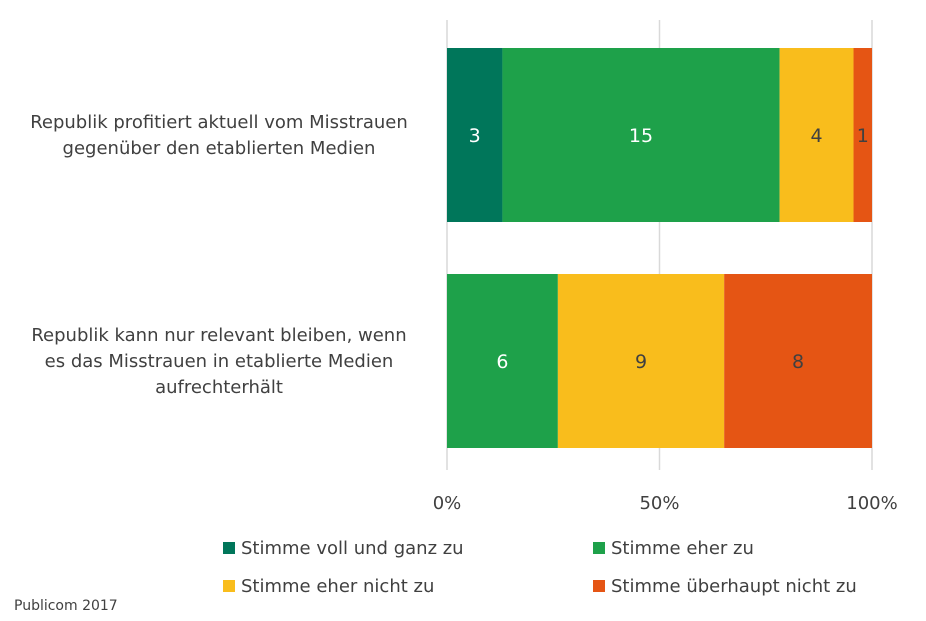  I want to click on source-note: Publicom 2017, so click(66, 606).